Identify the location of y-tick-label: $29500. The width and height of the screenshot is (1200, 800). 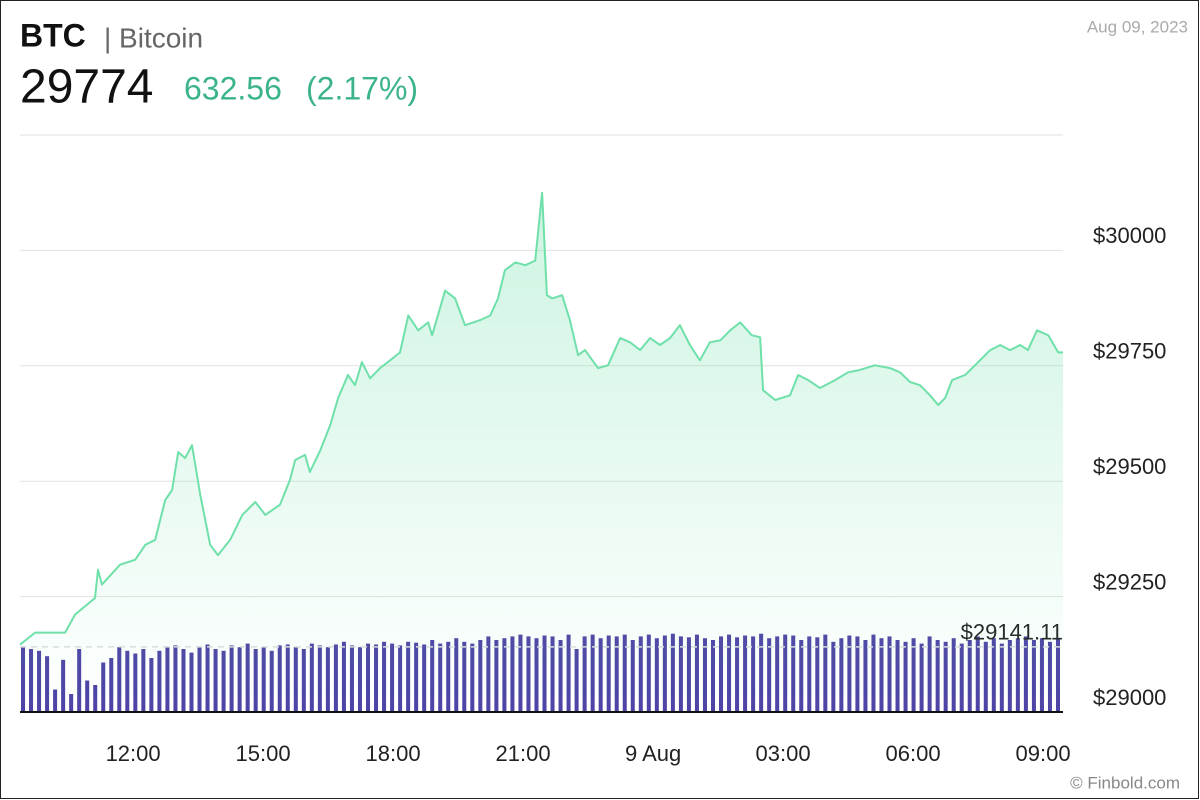
(1129, 466).